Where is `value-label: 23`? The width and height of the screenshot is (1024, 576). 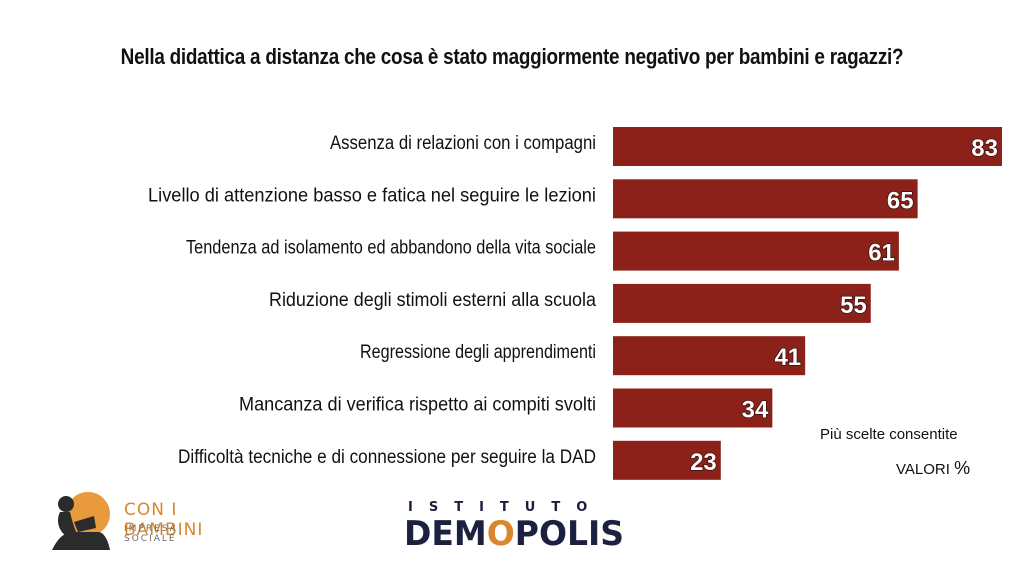
value-label: 23 is located at coordinates (703, 462).